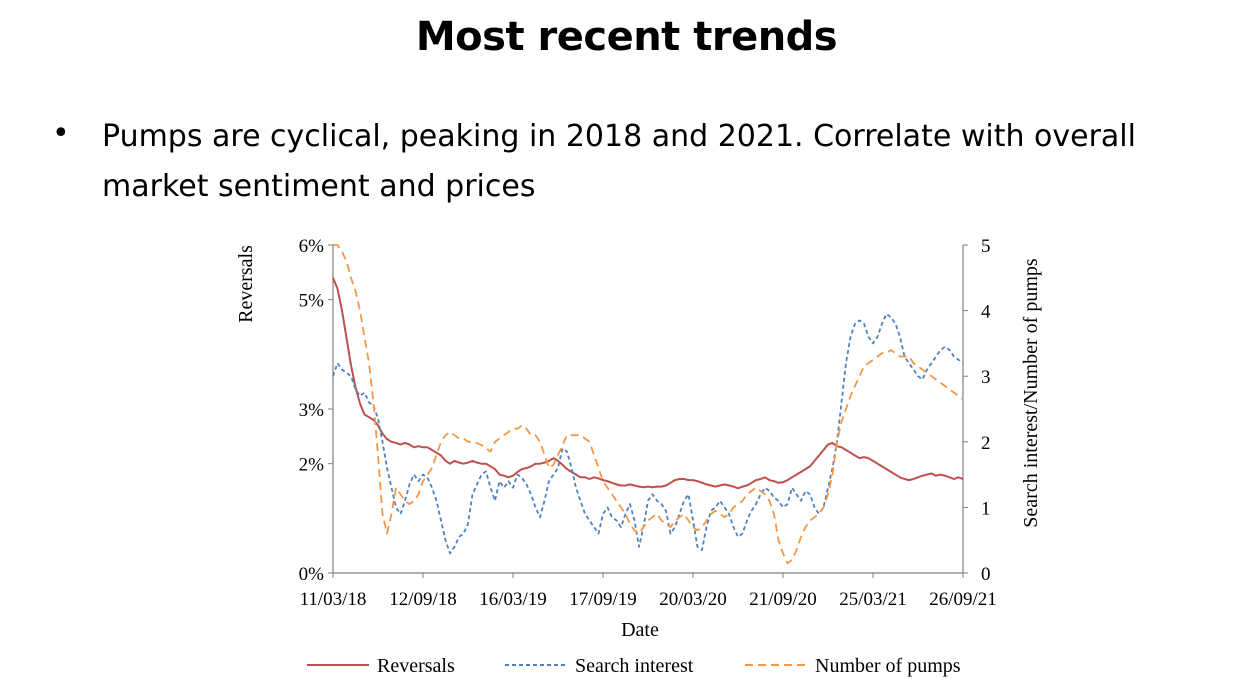 Image resolution: width=1253 pixels, height=695 pixels. What do you see at coordinates (986, 508) in the screenshot?
I see `y-right-tick-label: 1` at bounding box center [986, 508].